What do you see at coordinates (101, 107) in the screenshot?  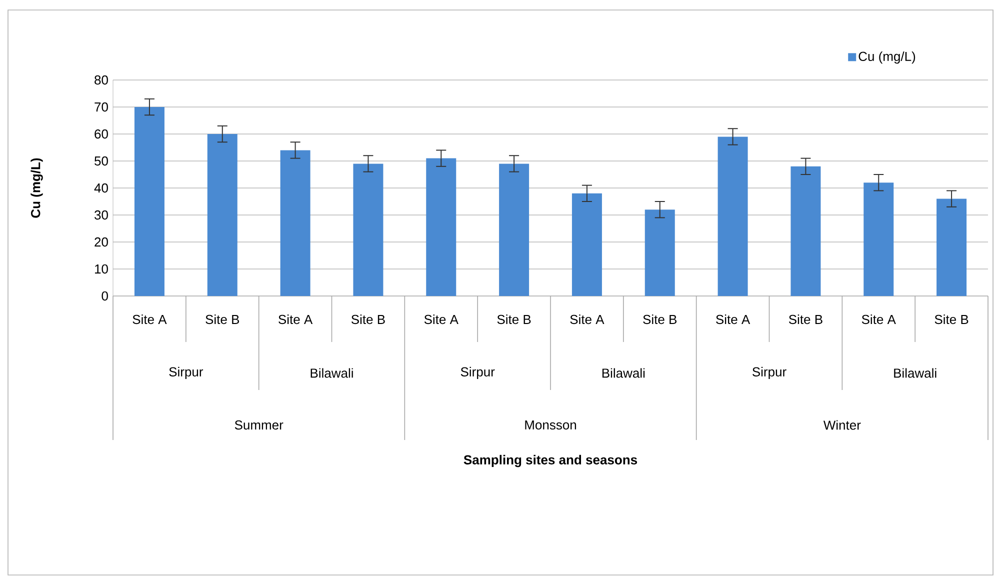 I see `y-tick-label: 70` at bounding box center [101, 107].